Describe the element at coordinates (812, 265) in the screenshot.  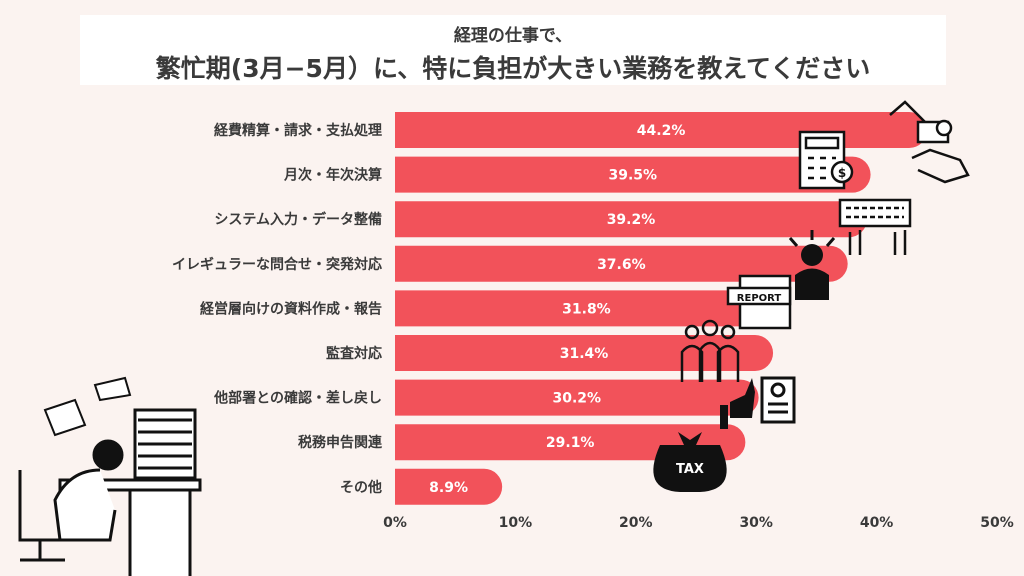
I see `stressed-person-icon` at that location.